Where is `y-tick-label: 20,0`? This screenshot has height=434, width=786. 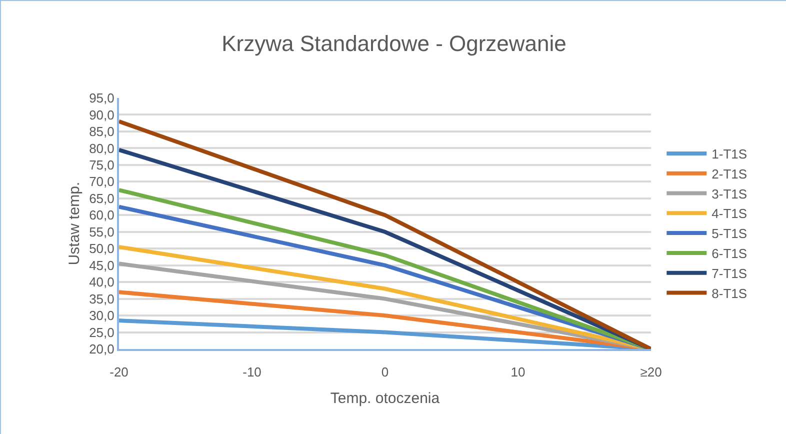
y-tick-label: 20,0 is located at coordinates (101, 349).